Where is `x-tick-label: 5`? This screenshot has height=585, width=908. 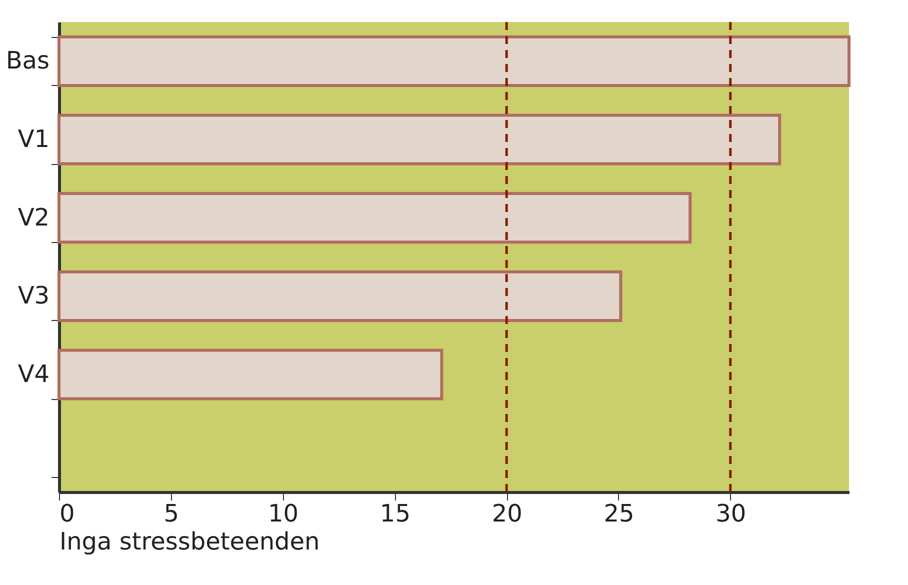 x-tick-label: 5 is located at coordinates (172, 514).